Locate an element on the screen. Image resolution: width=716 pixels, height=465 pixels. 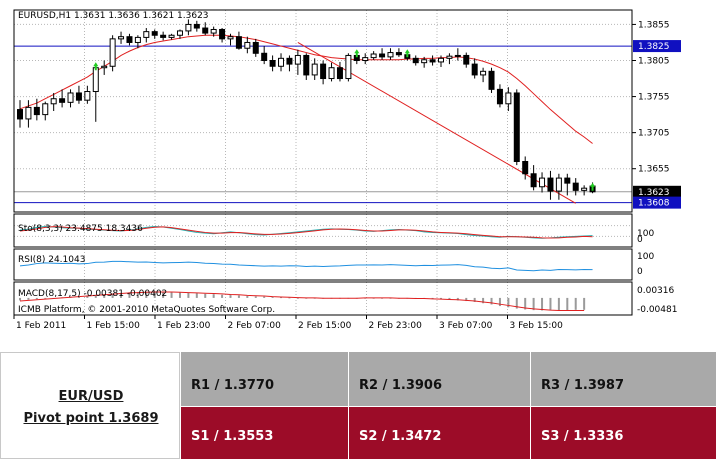
time-tick-label: 3 Feb 15:00 is located at coordinates (537, 326).